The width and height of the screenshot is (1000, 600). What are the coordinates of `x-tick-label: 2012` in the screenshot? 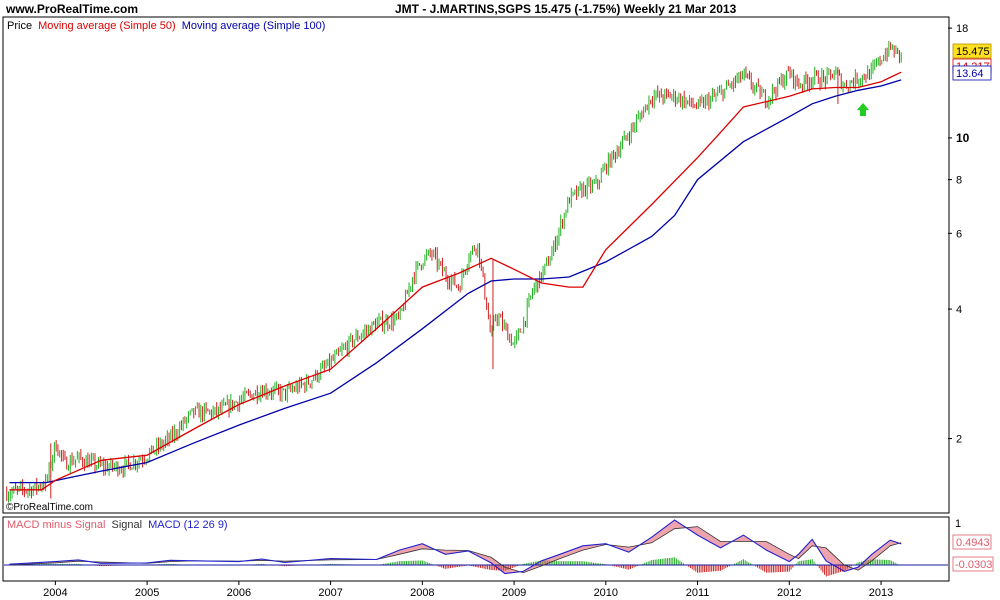 It's located at (789, 593).